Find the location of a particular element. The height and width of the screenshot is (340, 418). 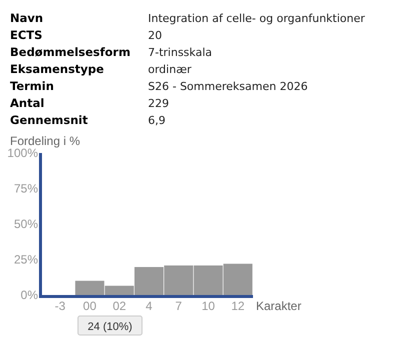

y-tick-label: 50% is located at coordinates (26, 224).